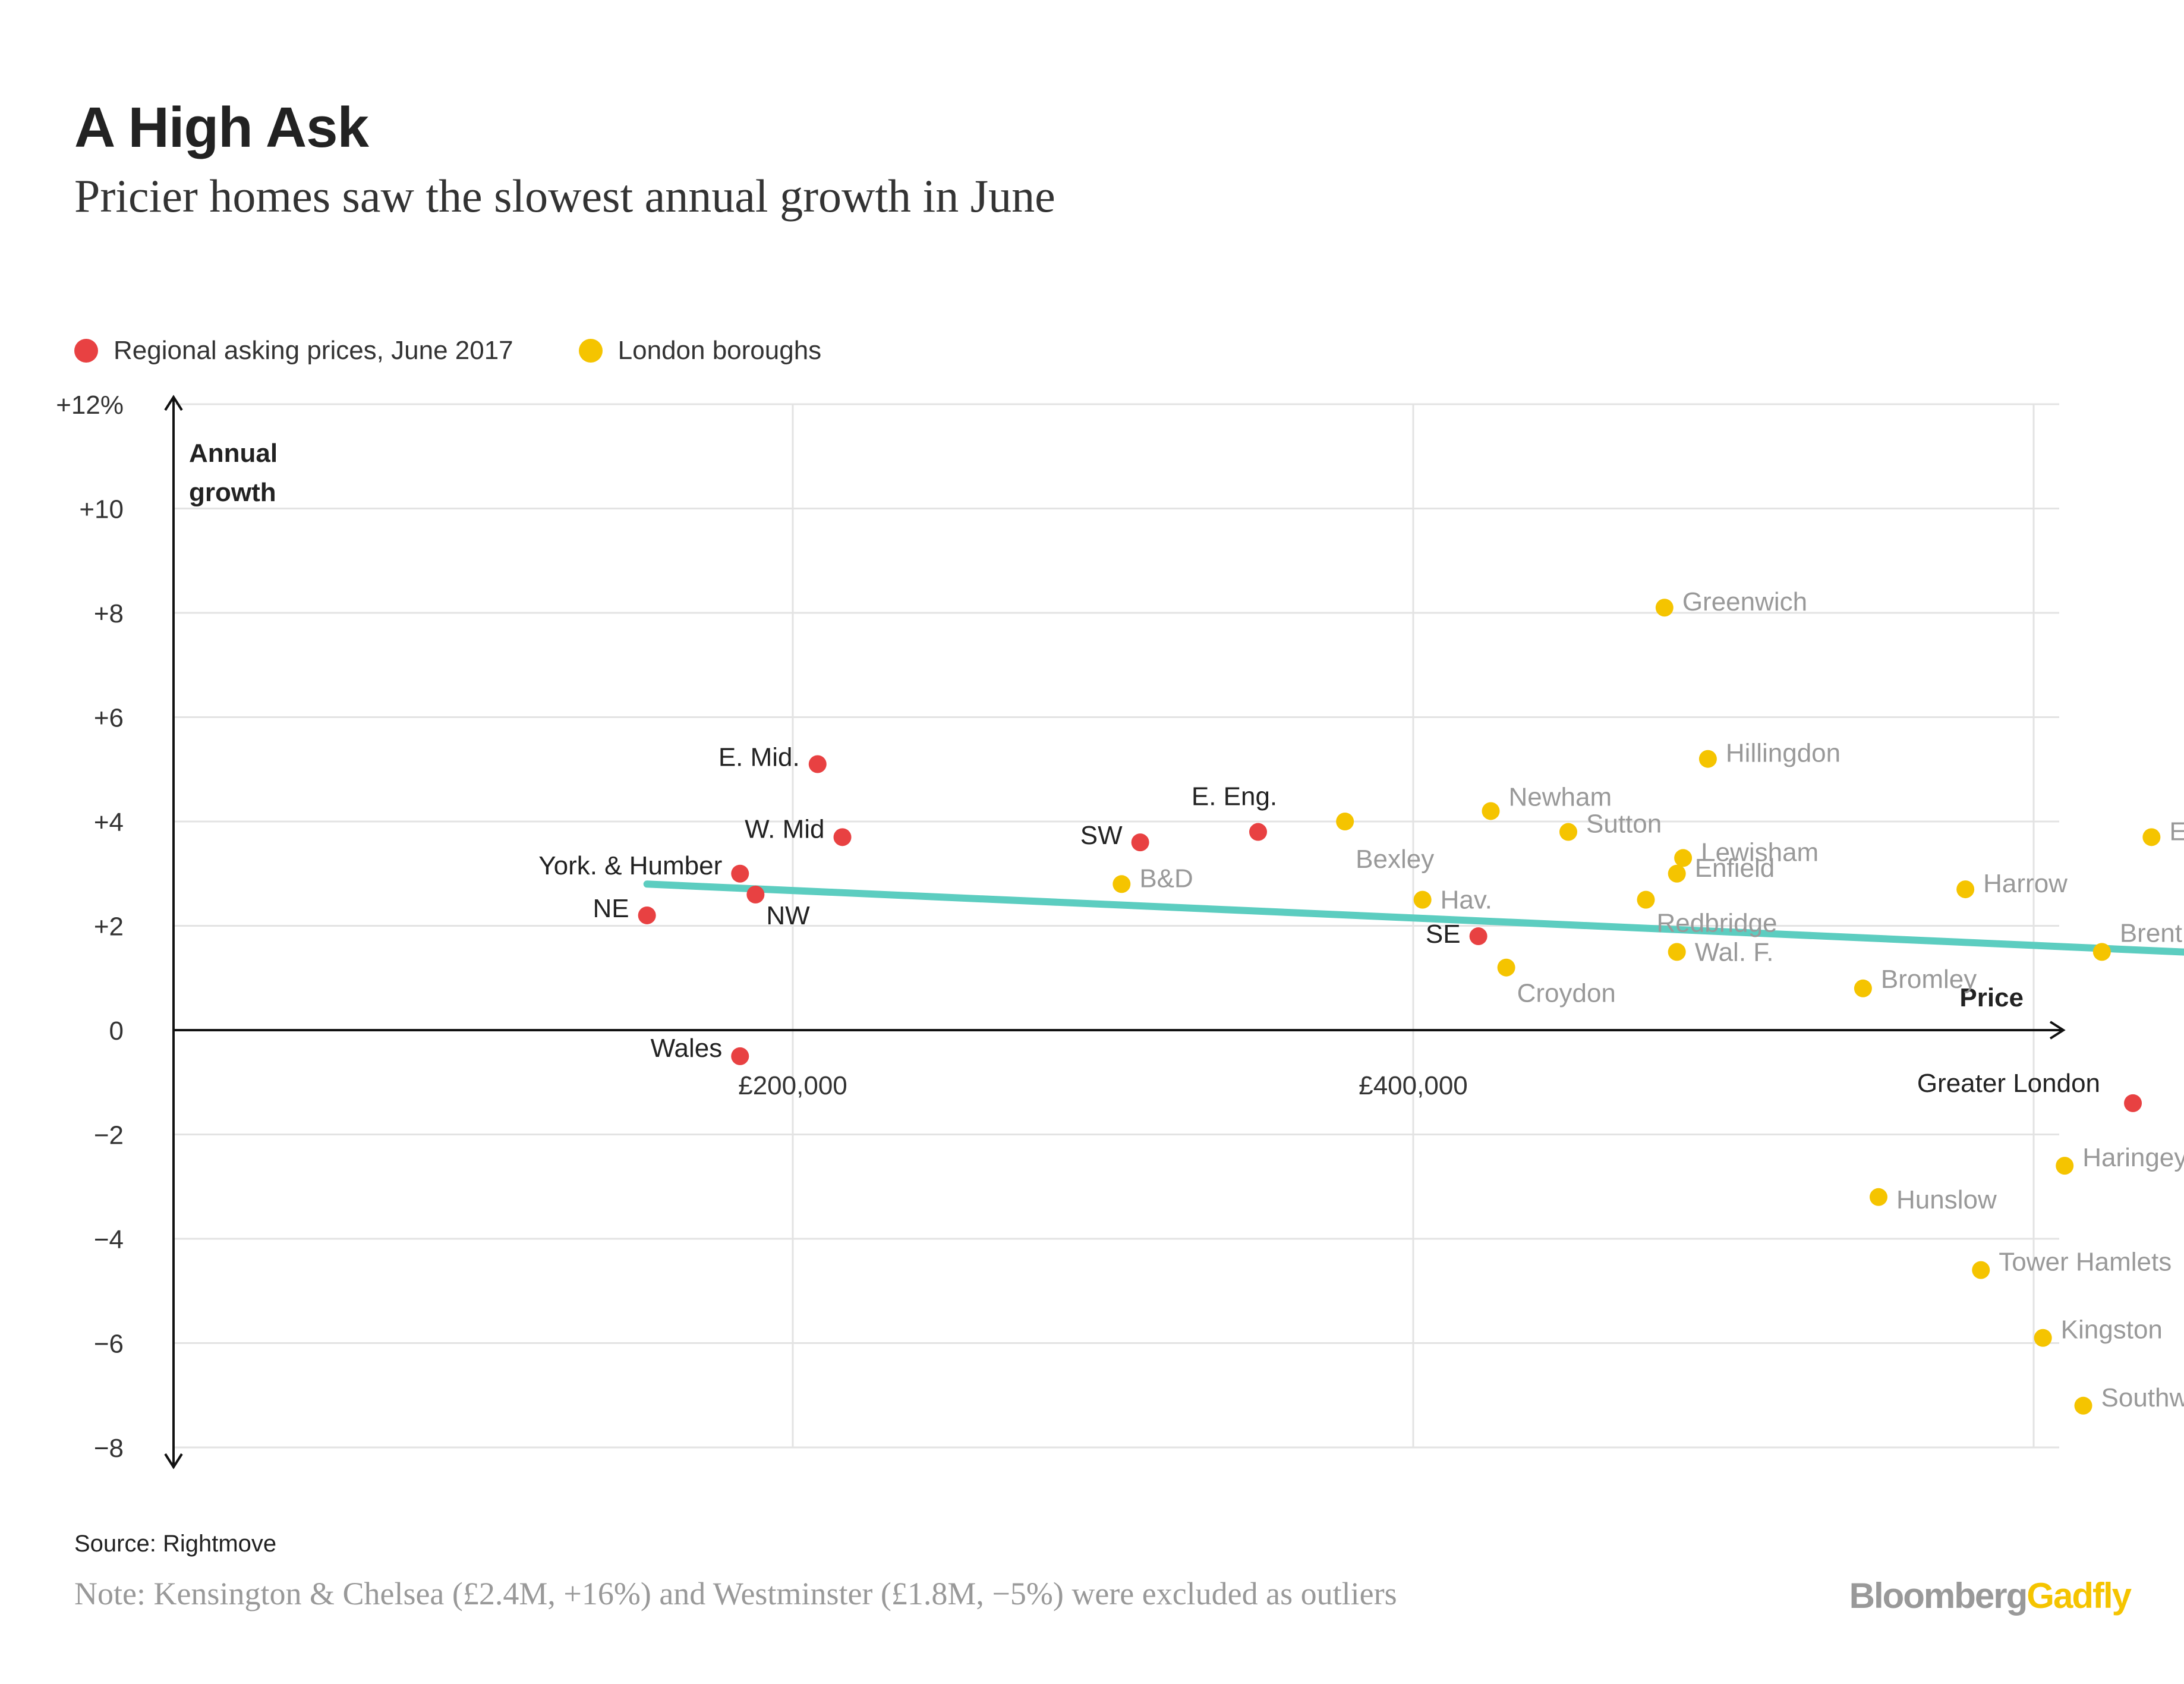  Describe the element at coordinates (109, 718) in the screenshot. I see `y-tick-label-3: +6` at that location.